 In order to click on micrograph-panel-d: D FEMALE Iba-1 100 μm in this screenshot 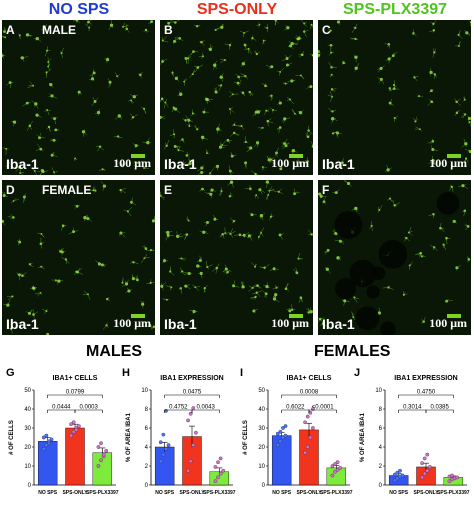, I will do `click(78, 257)`.